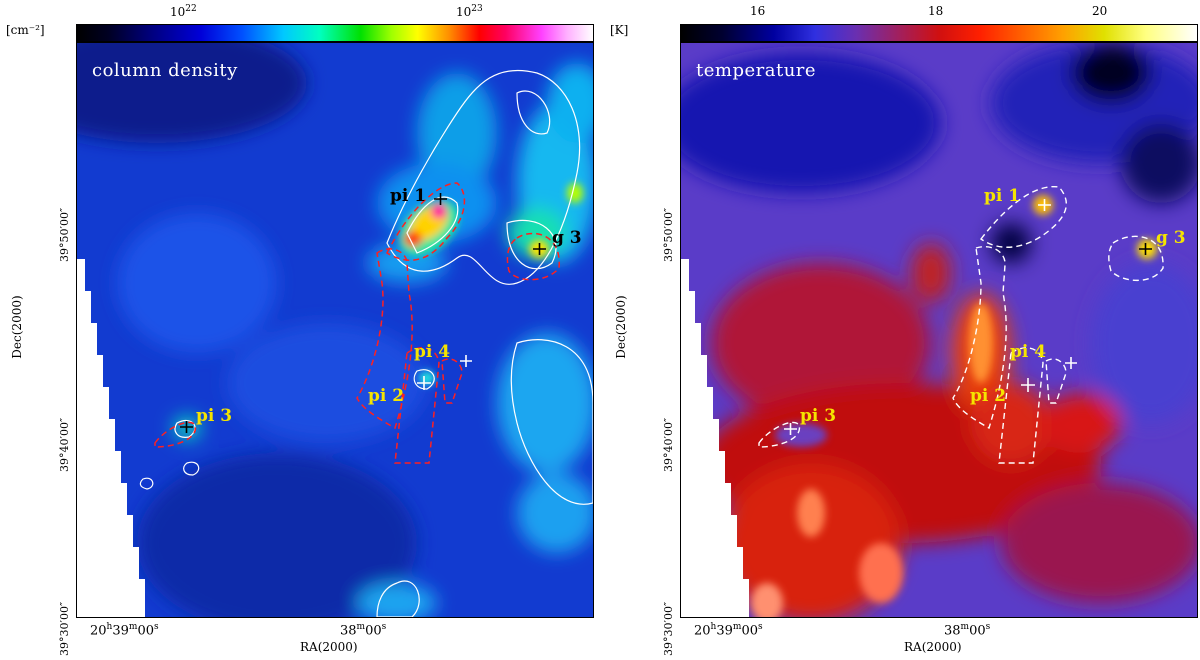 This screenshot has height=660, width=1200. What do you see at coordinates (335, 33) in the screenshot?
I see `column-density-colorbar` at bounding box center [335, 33].